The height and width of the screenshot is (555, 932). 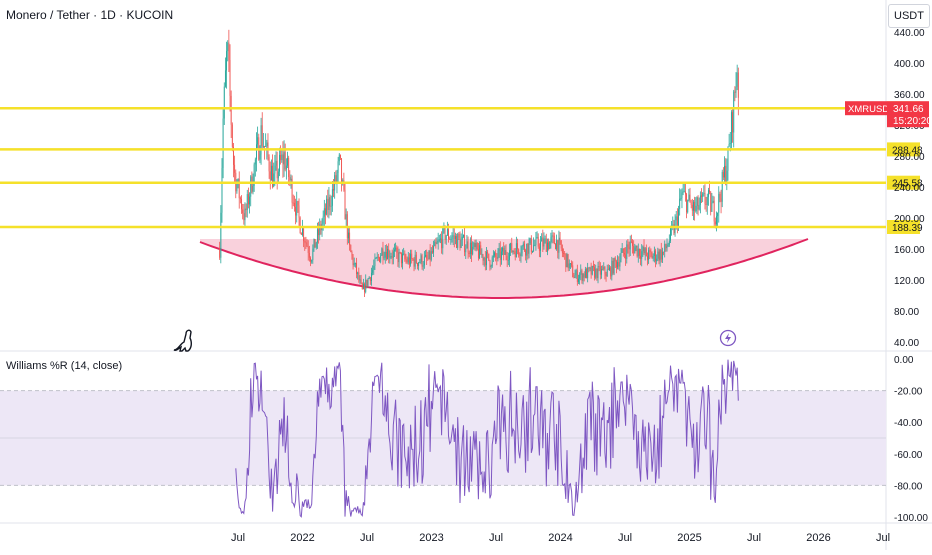 What do you see at coordinates (907, 150) in the screenshot?
I see `level-price-label: 288.48` at bounding box center [907, 150].